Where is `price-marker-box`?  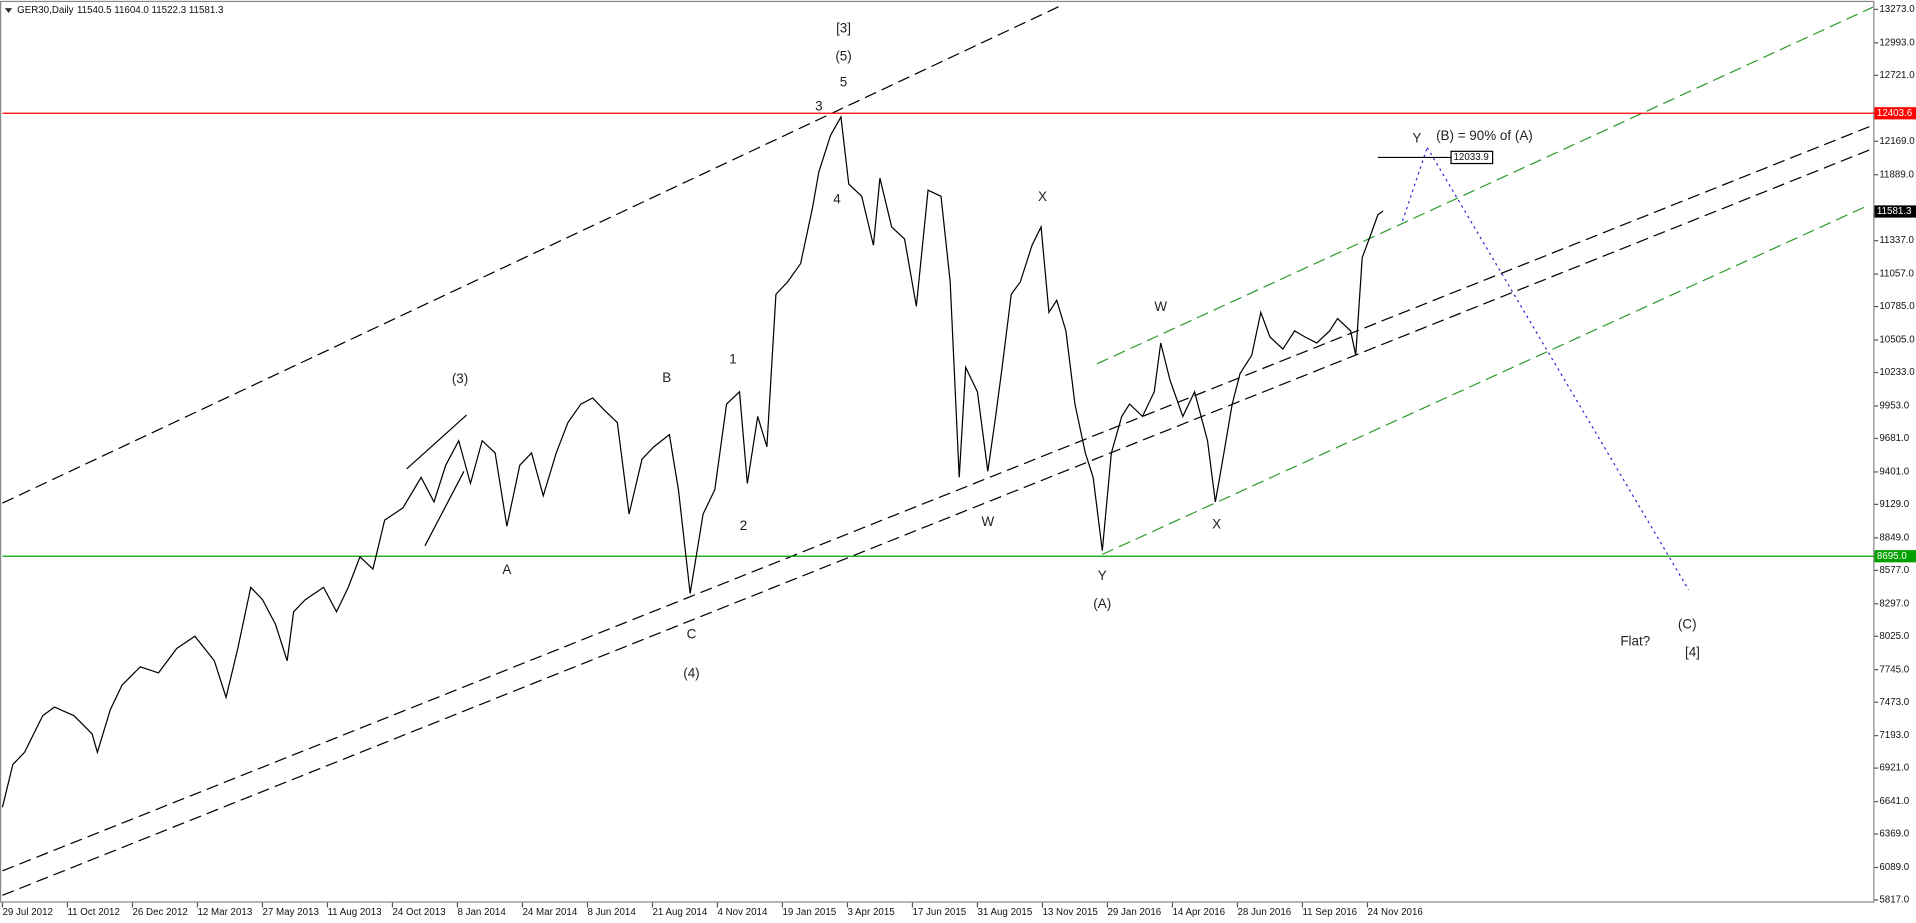 price-marker-box is located at coordinates (1895, 211).